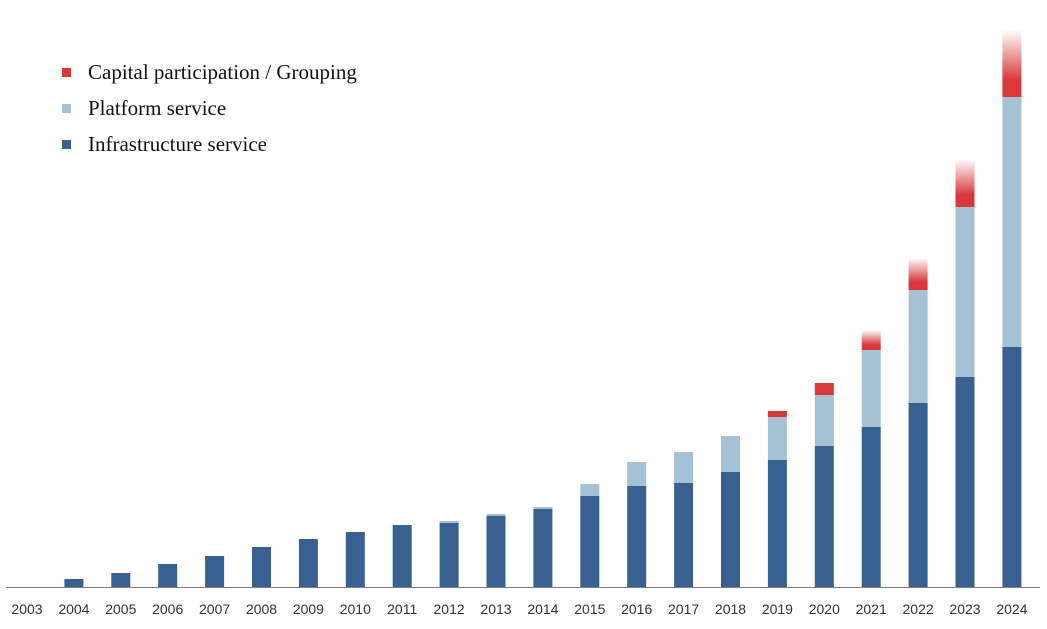  What do you see at coordinates (965, 482) in the screenshot?
I see `bar-infrastructure-2023` at bounding box center [965, 482].